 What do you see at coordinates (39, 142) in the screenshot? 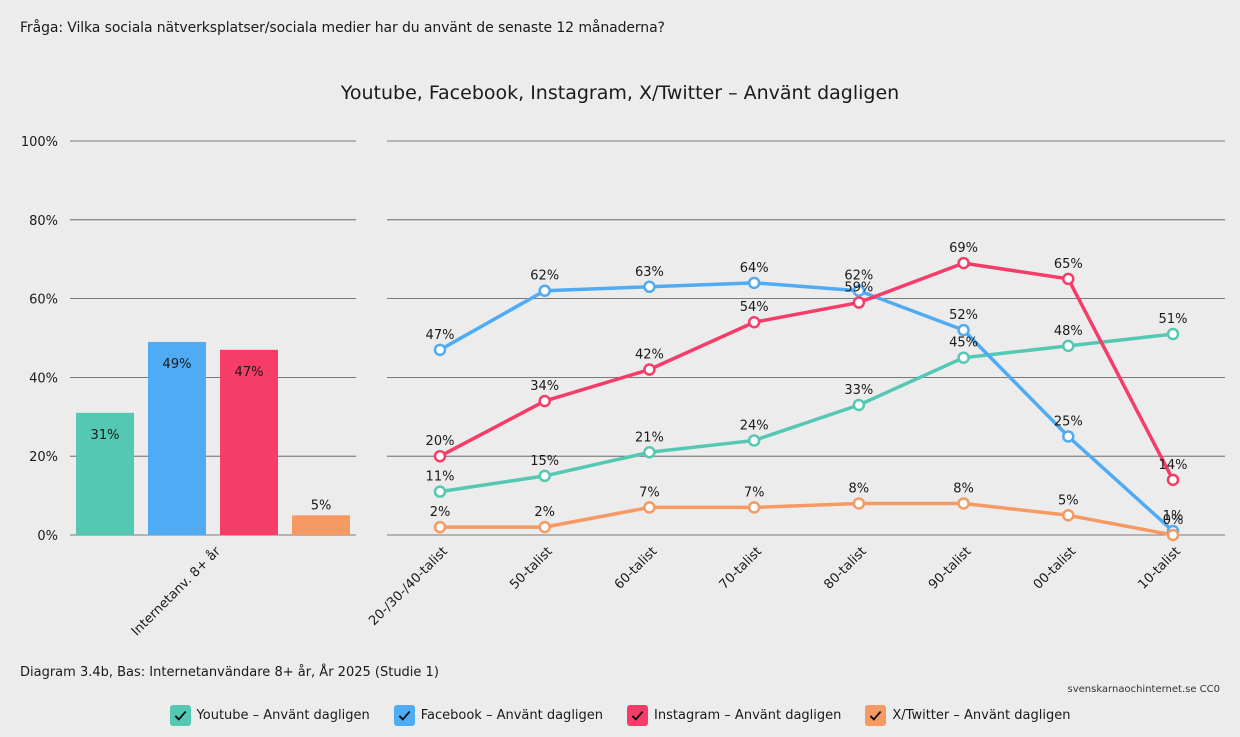
I see `y-tick-label: 100%` at bounding box center [39, 142].